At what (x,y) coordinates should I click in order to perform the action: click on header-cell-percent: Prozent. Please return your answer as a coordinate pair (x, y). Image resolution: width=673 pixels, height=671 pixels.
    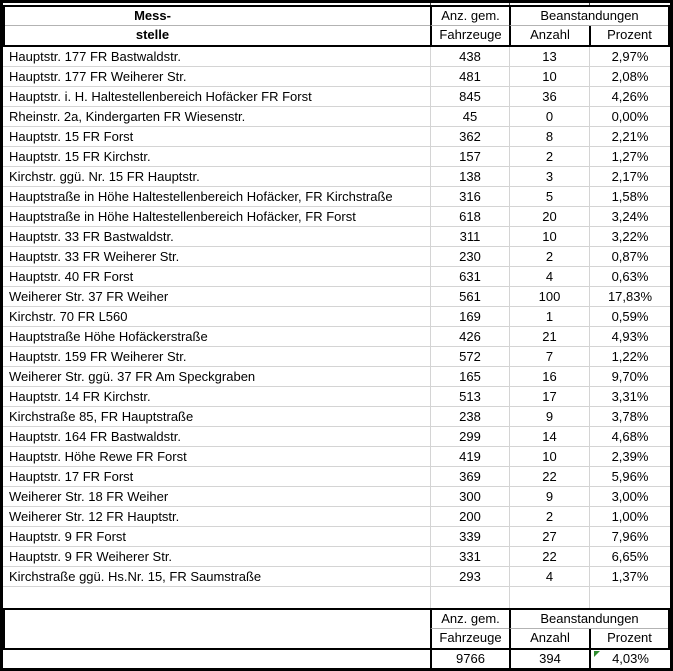
    Looking at the image, I should click on (628, 35).